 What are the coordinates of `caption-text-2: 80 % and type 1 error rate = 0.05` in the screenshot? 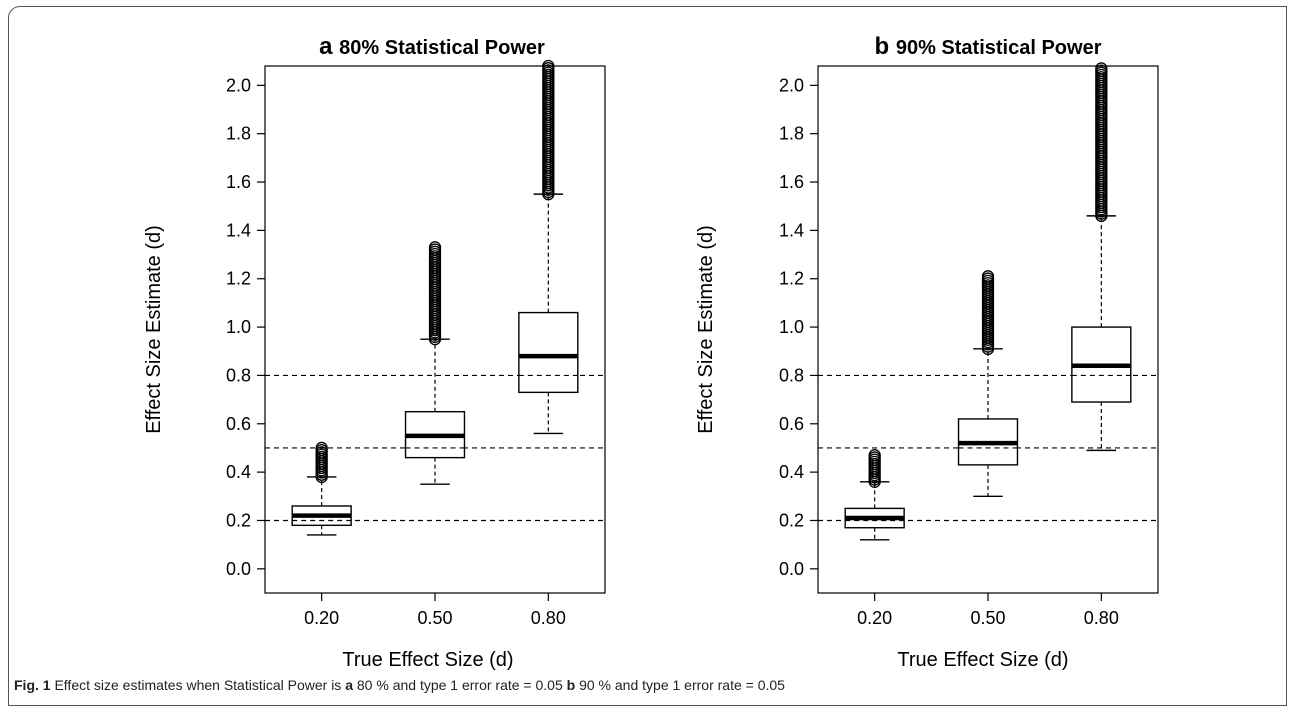 It's located at (459, 685).